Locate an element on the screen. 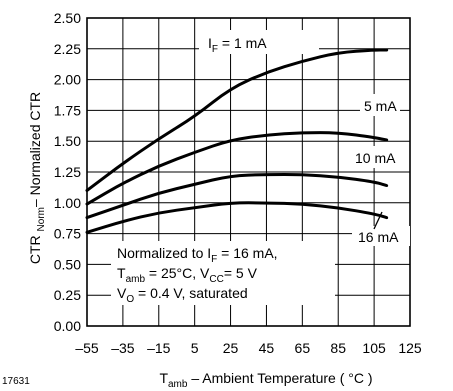 The image size is (453, 391). series-label-5ma: 5 mA is located at coordinates (380, 106).